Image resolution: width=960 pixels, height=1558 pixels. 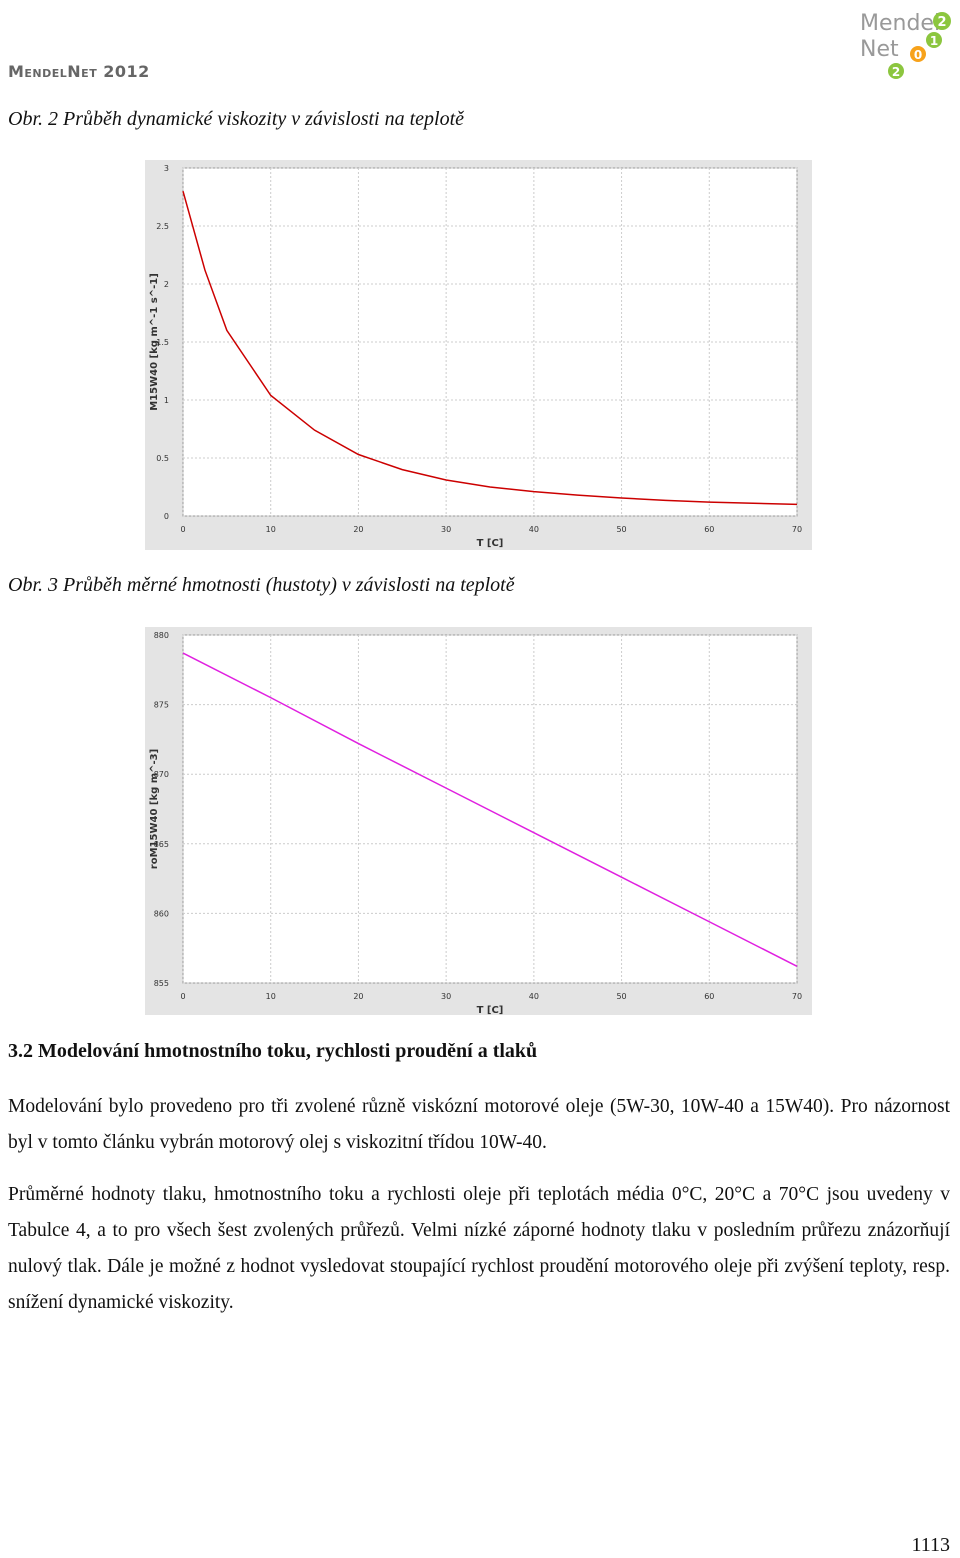 What do you see at coordinates (166, 284) in the screenshot?
I see `y-tick-label: 2` at bounding box center [166, 284].